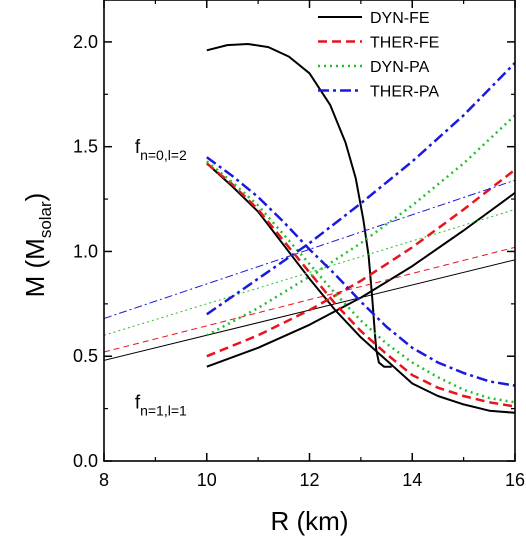 The height and width of the screenshot is (543, 526). I want to click on legend-label-ther-fe: THER-FE, so click(404, 43).